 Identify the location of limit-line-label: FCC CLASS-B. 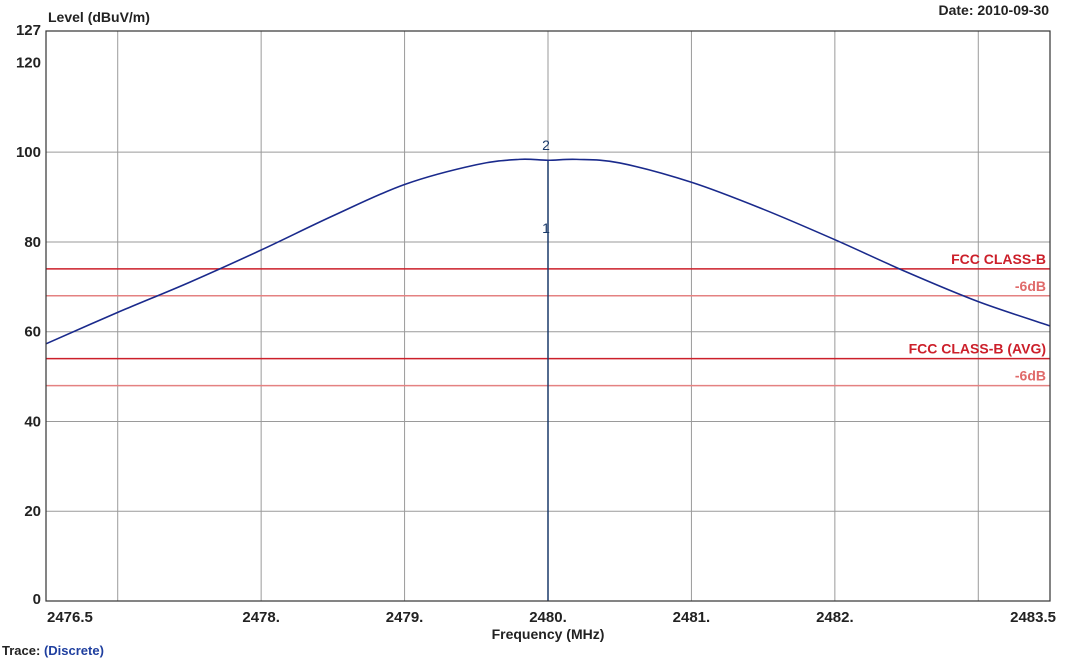
(998, 259).